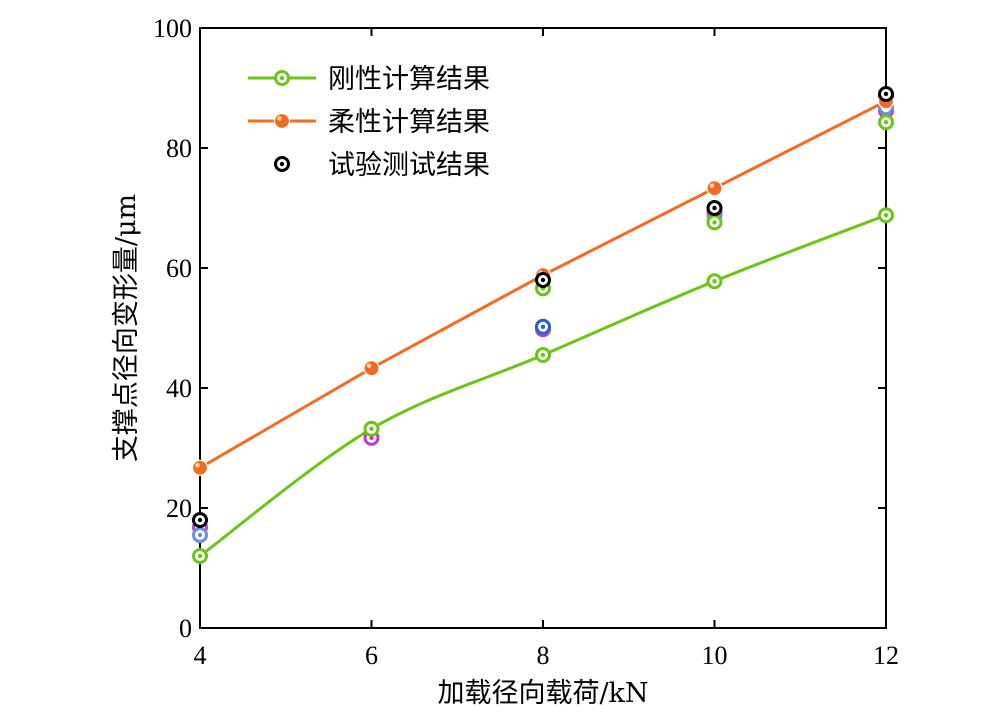  I want to click on y-tick-label: 60, so click(179, 268).